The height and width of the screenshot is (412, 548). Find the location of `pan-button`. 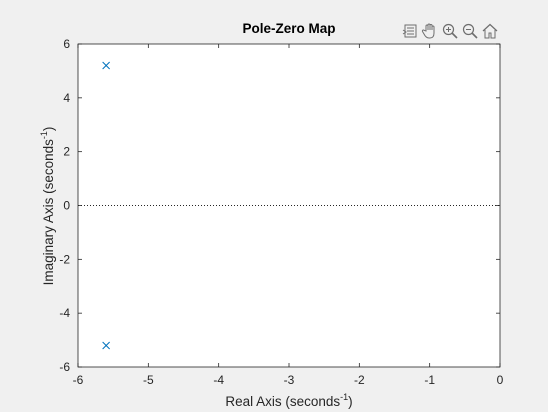

pan-button is located at coordinates (429, 31).